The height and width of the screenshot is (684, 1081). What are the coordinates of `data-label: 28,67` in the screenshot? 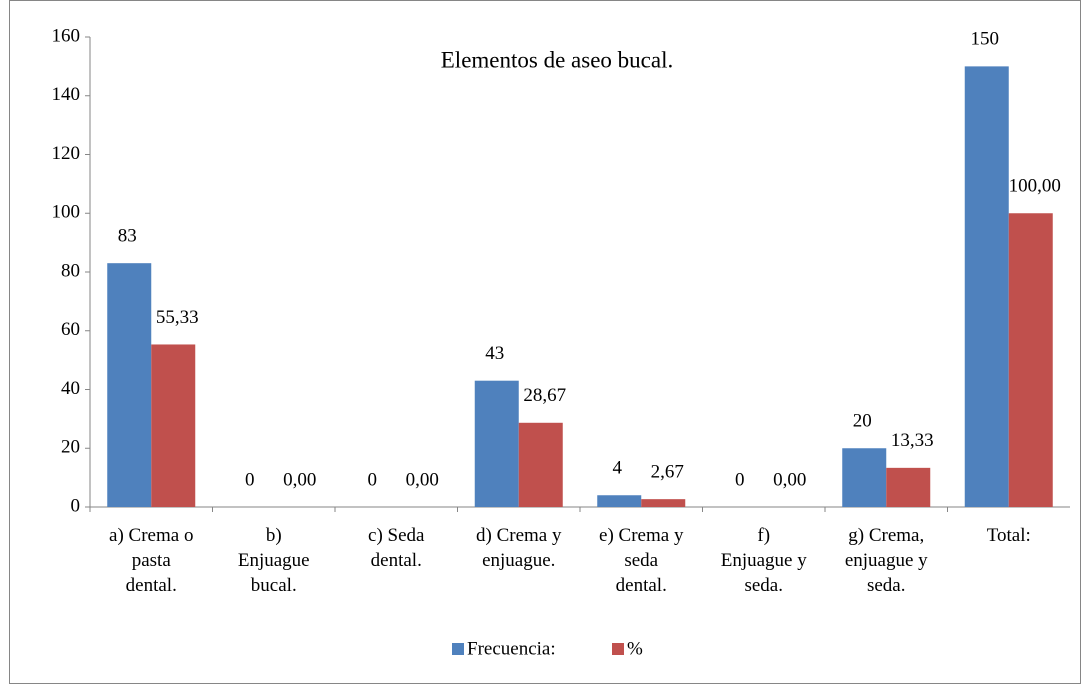 It's located at (544, 395).